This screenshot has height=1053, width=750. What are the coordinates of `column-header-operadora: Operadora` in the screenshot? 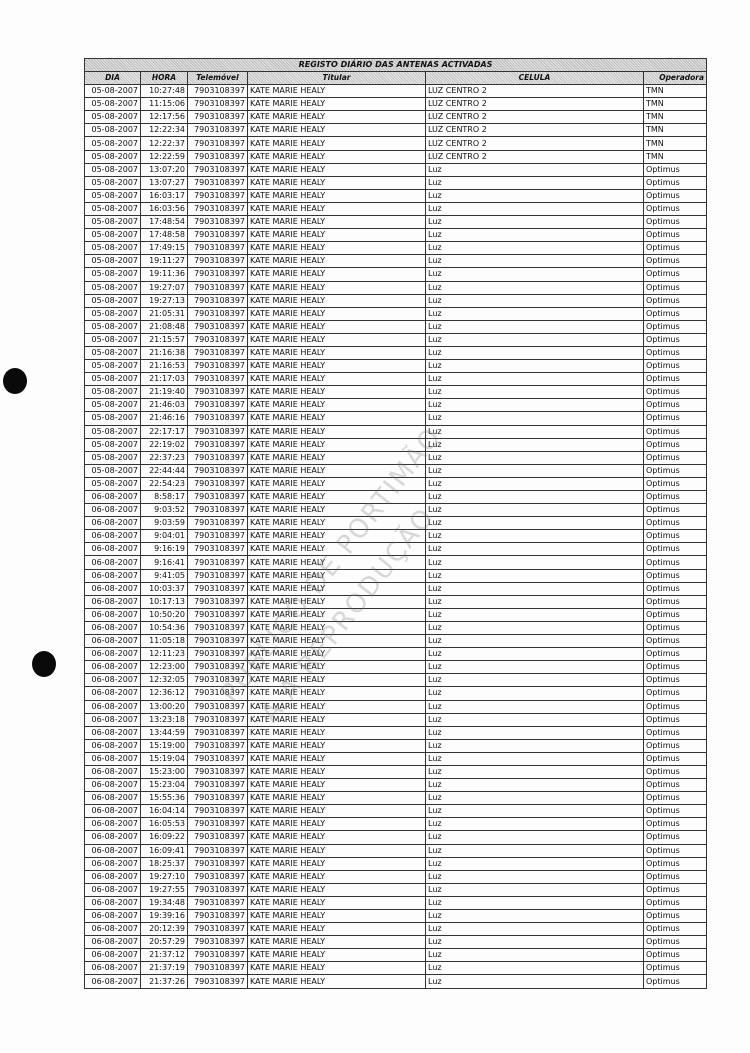 It's located at (675, 78).